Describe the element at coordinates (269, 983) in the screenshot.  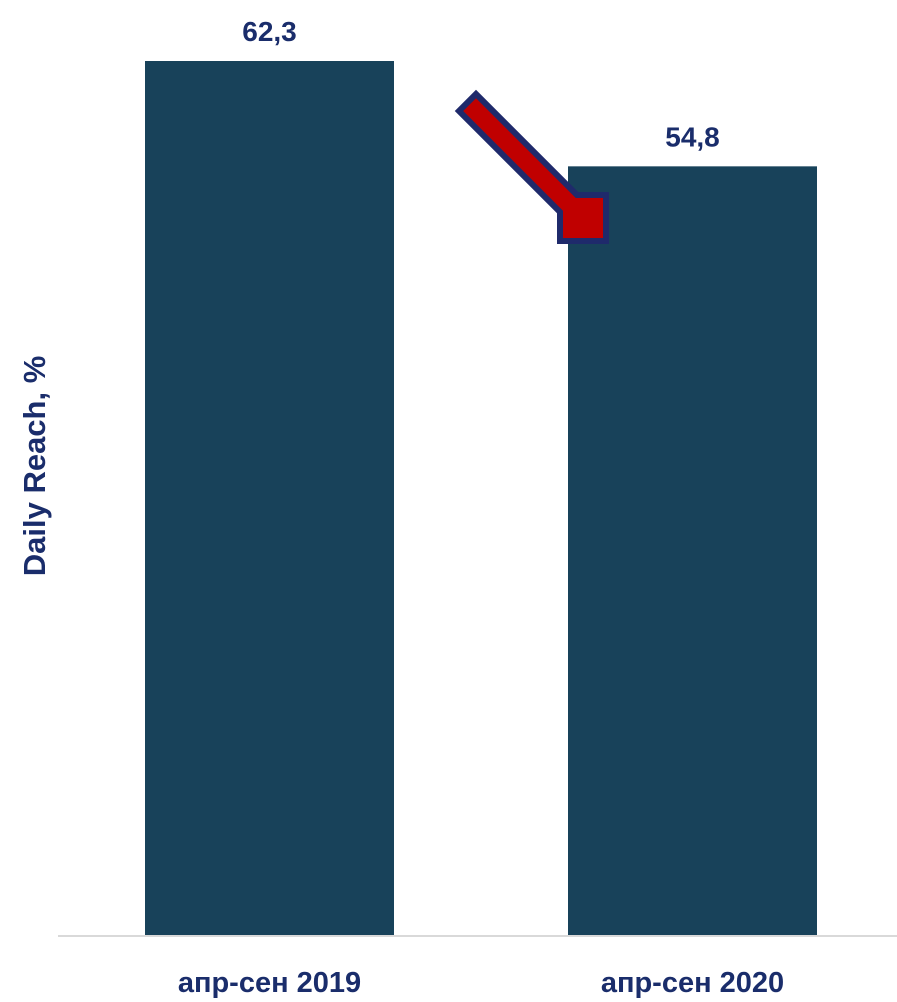
I see `x-tick-label-1: апр-сен 2019` at that location.